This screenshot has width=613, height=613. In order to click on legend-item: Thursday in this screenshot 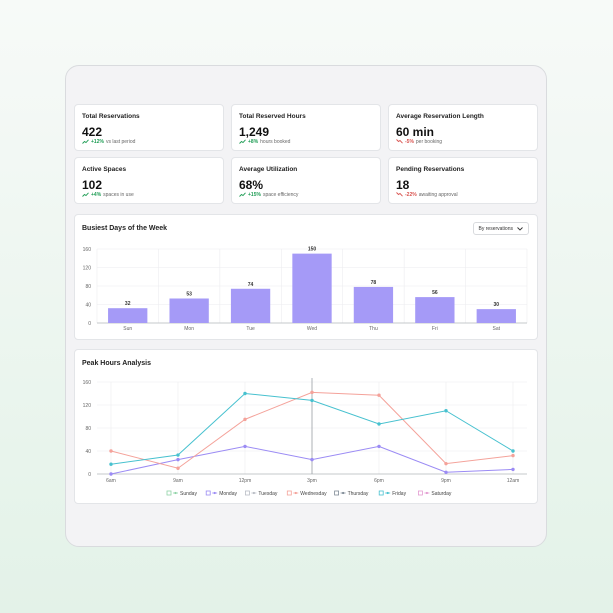, I will do `click(351, 493)`.